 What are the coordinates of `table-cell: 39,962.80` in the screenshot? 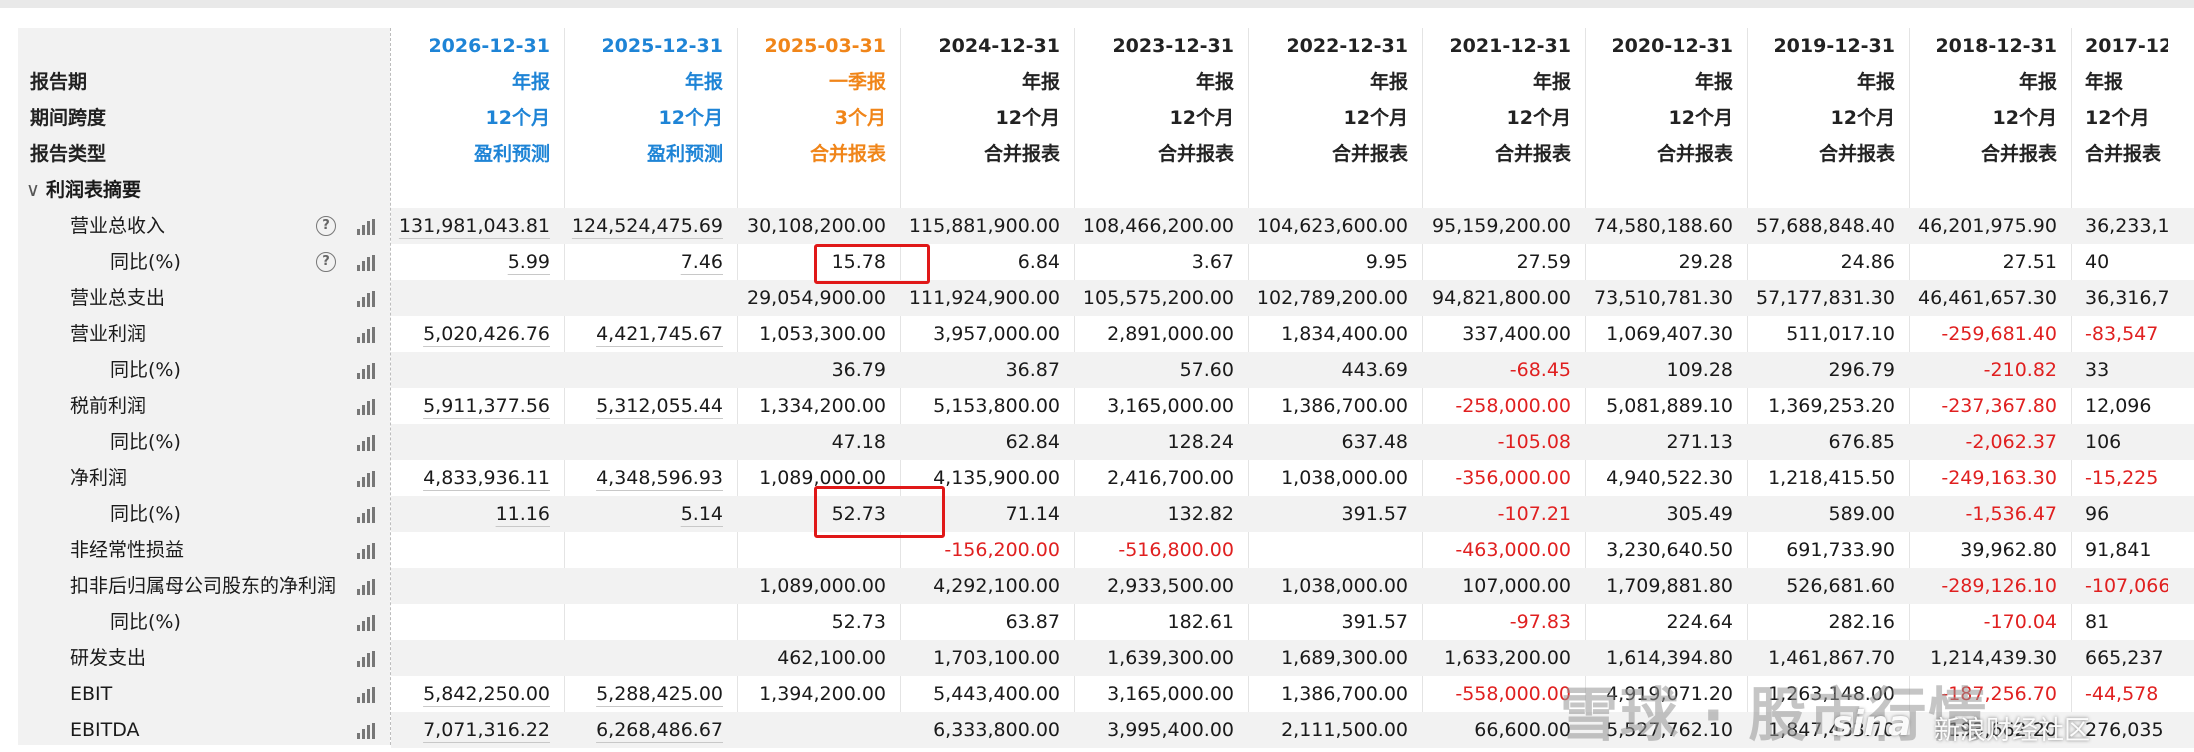 It's located at (2008, 550).